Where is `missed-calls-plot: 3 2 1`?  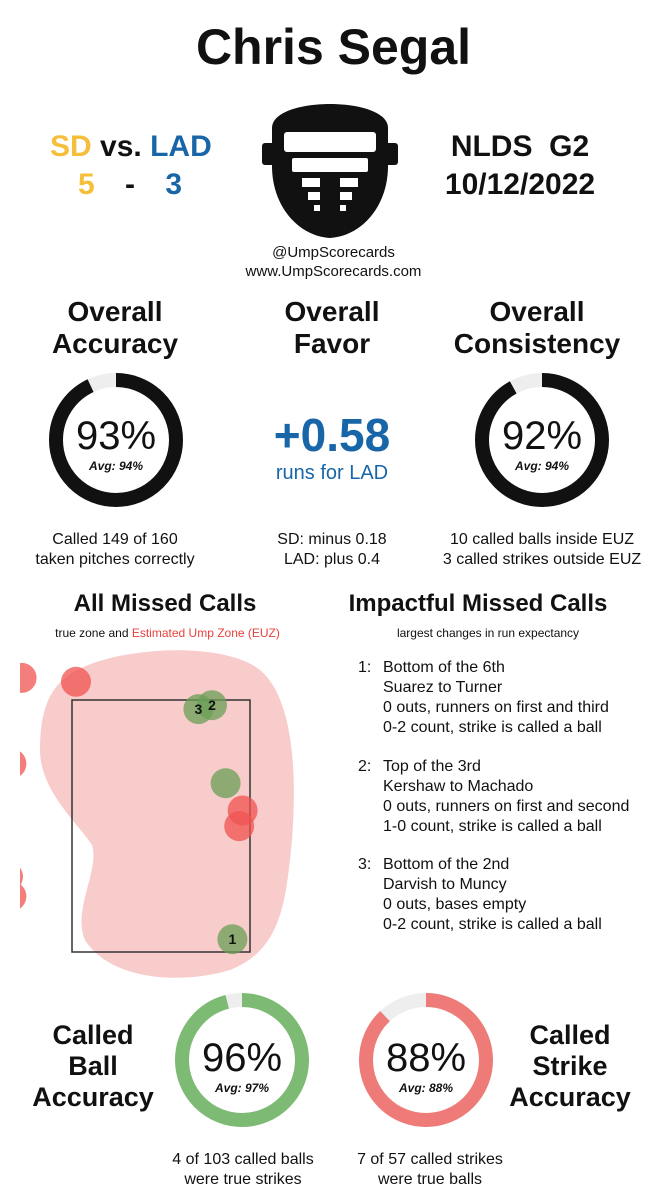
missed-calls-plot: 3 2 1 is located at coordinates (157, 814).